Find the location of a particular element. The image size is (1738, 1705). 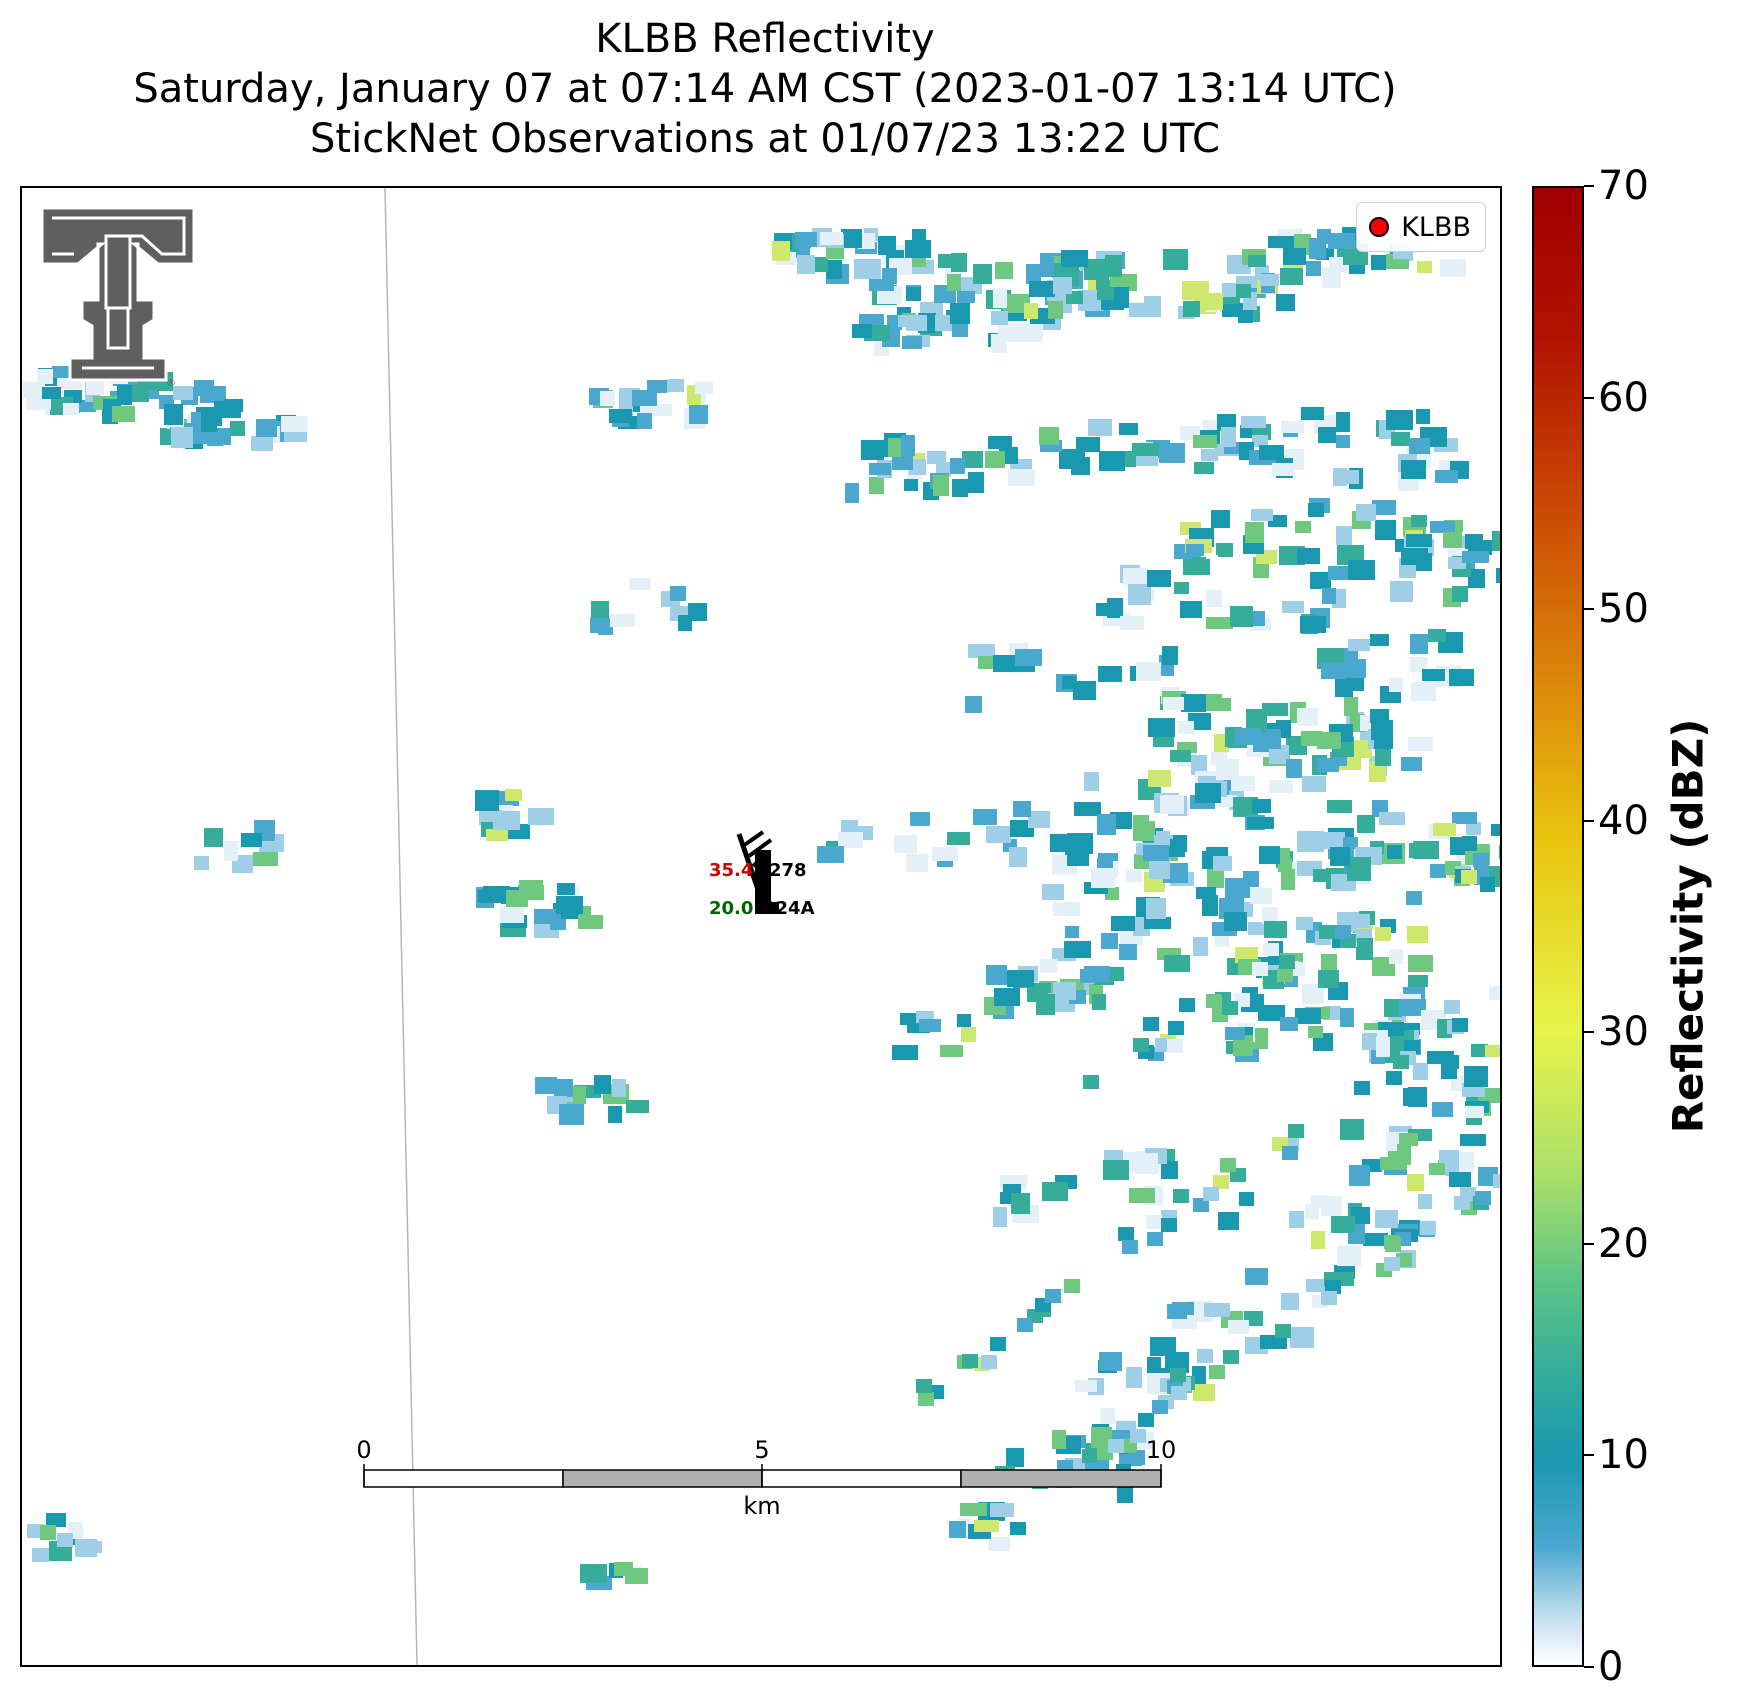

legend-label: KLBB is located at coordinates (1436, 227).